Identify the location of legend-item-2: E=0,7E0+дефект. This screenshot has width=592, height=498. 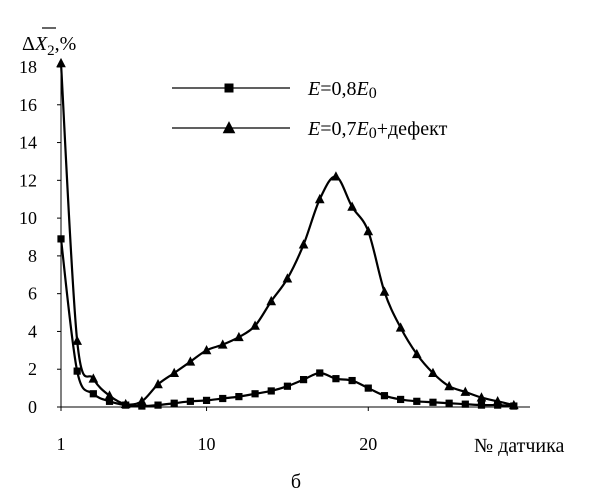
(310, 130).